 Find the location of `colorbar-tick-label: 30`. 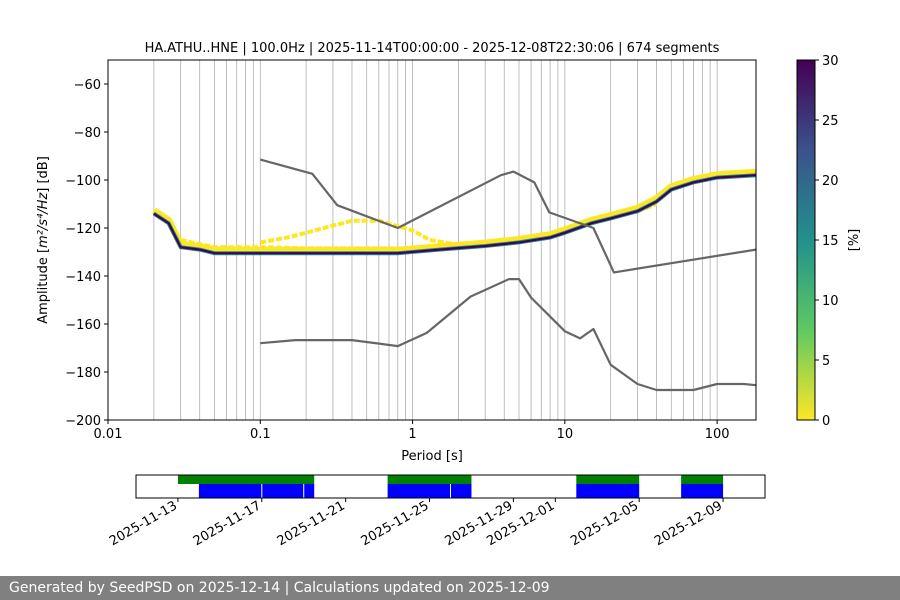

colorbar-tick-label: 30 is located at coordinates (830, 61).